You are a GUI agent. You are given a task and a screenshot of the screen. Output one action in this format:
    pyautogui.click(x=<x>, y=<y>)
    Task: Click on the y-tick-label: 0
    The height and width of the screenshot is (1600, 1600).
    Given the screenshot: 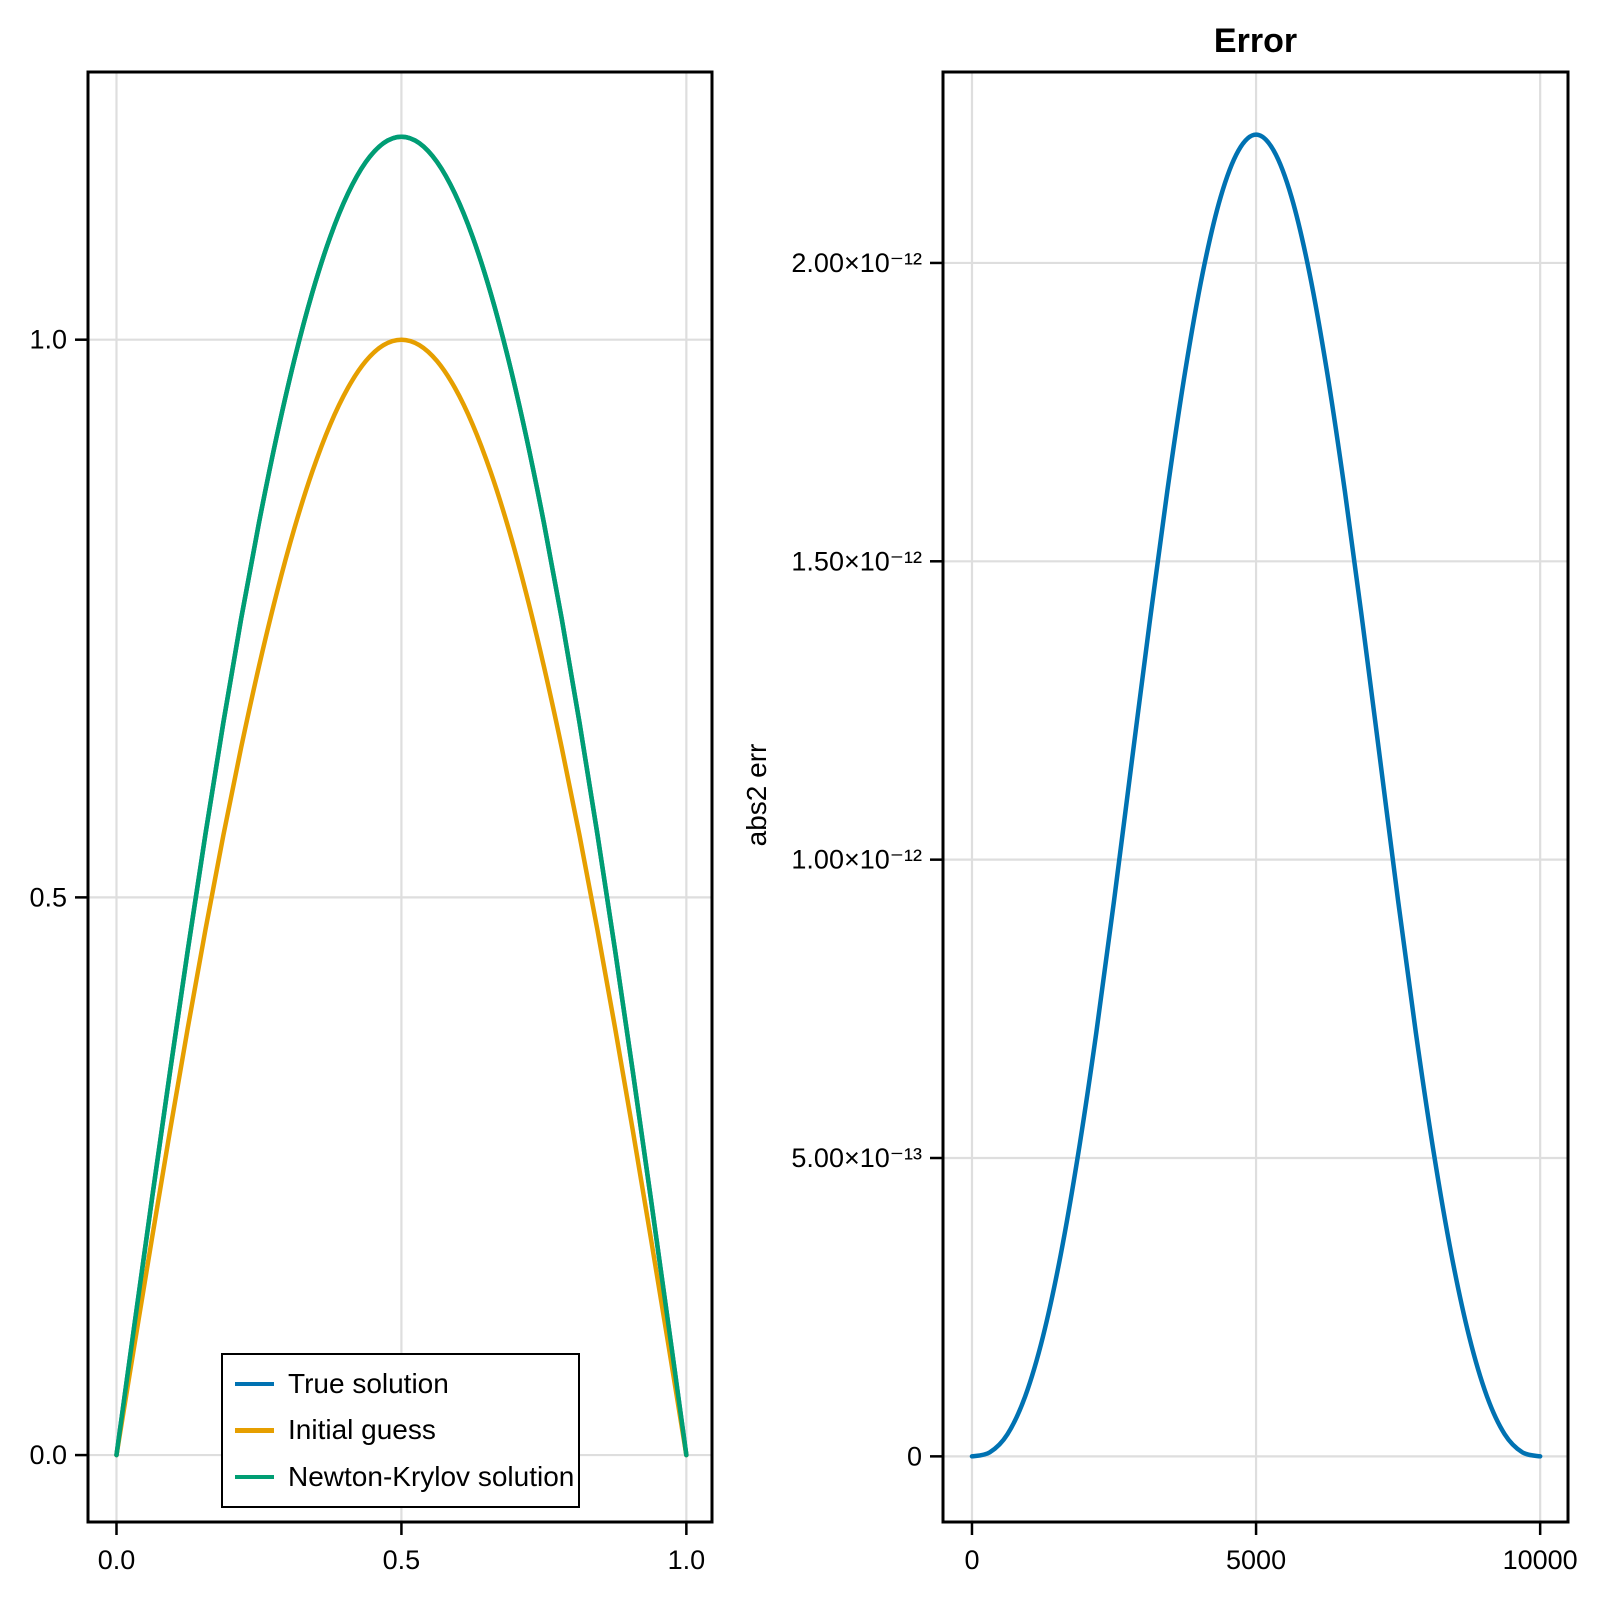 What is the action you would take?
    pyautogui.click(x=914, y=1456)
    